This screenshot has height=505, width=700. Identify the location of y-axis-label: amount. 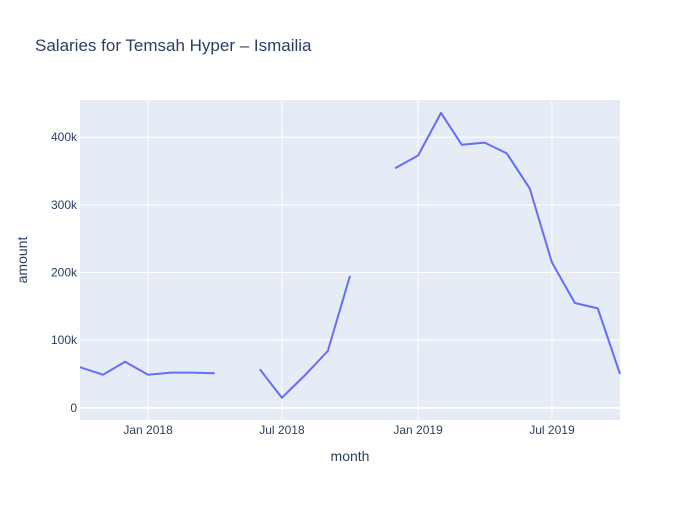
(22, 260).